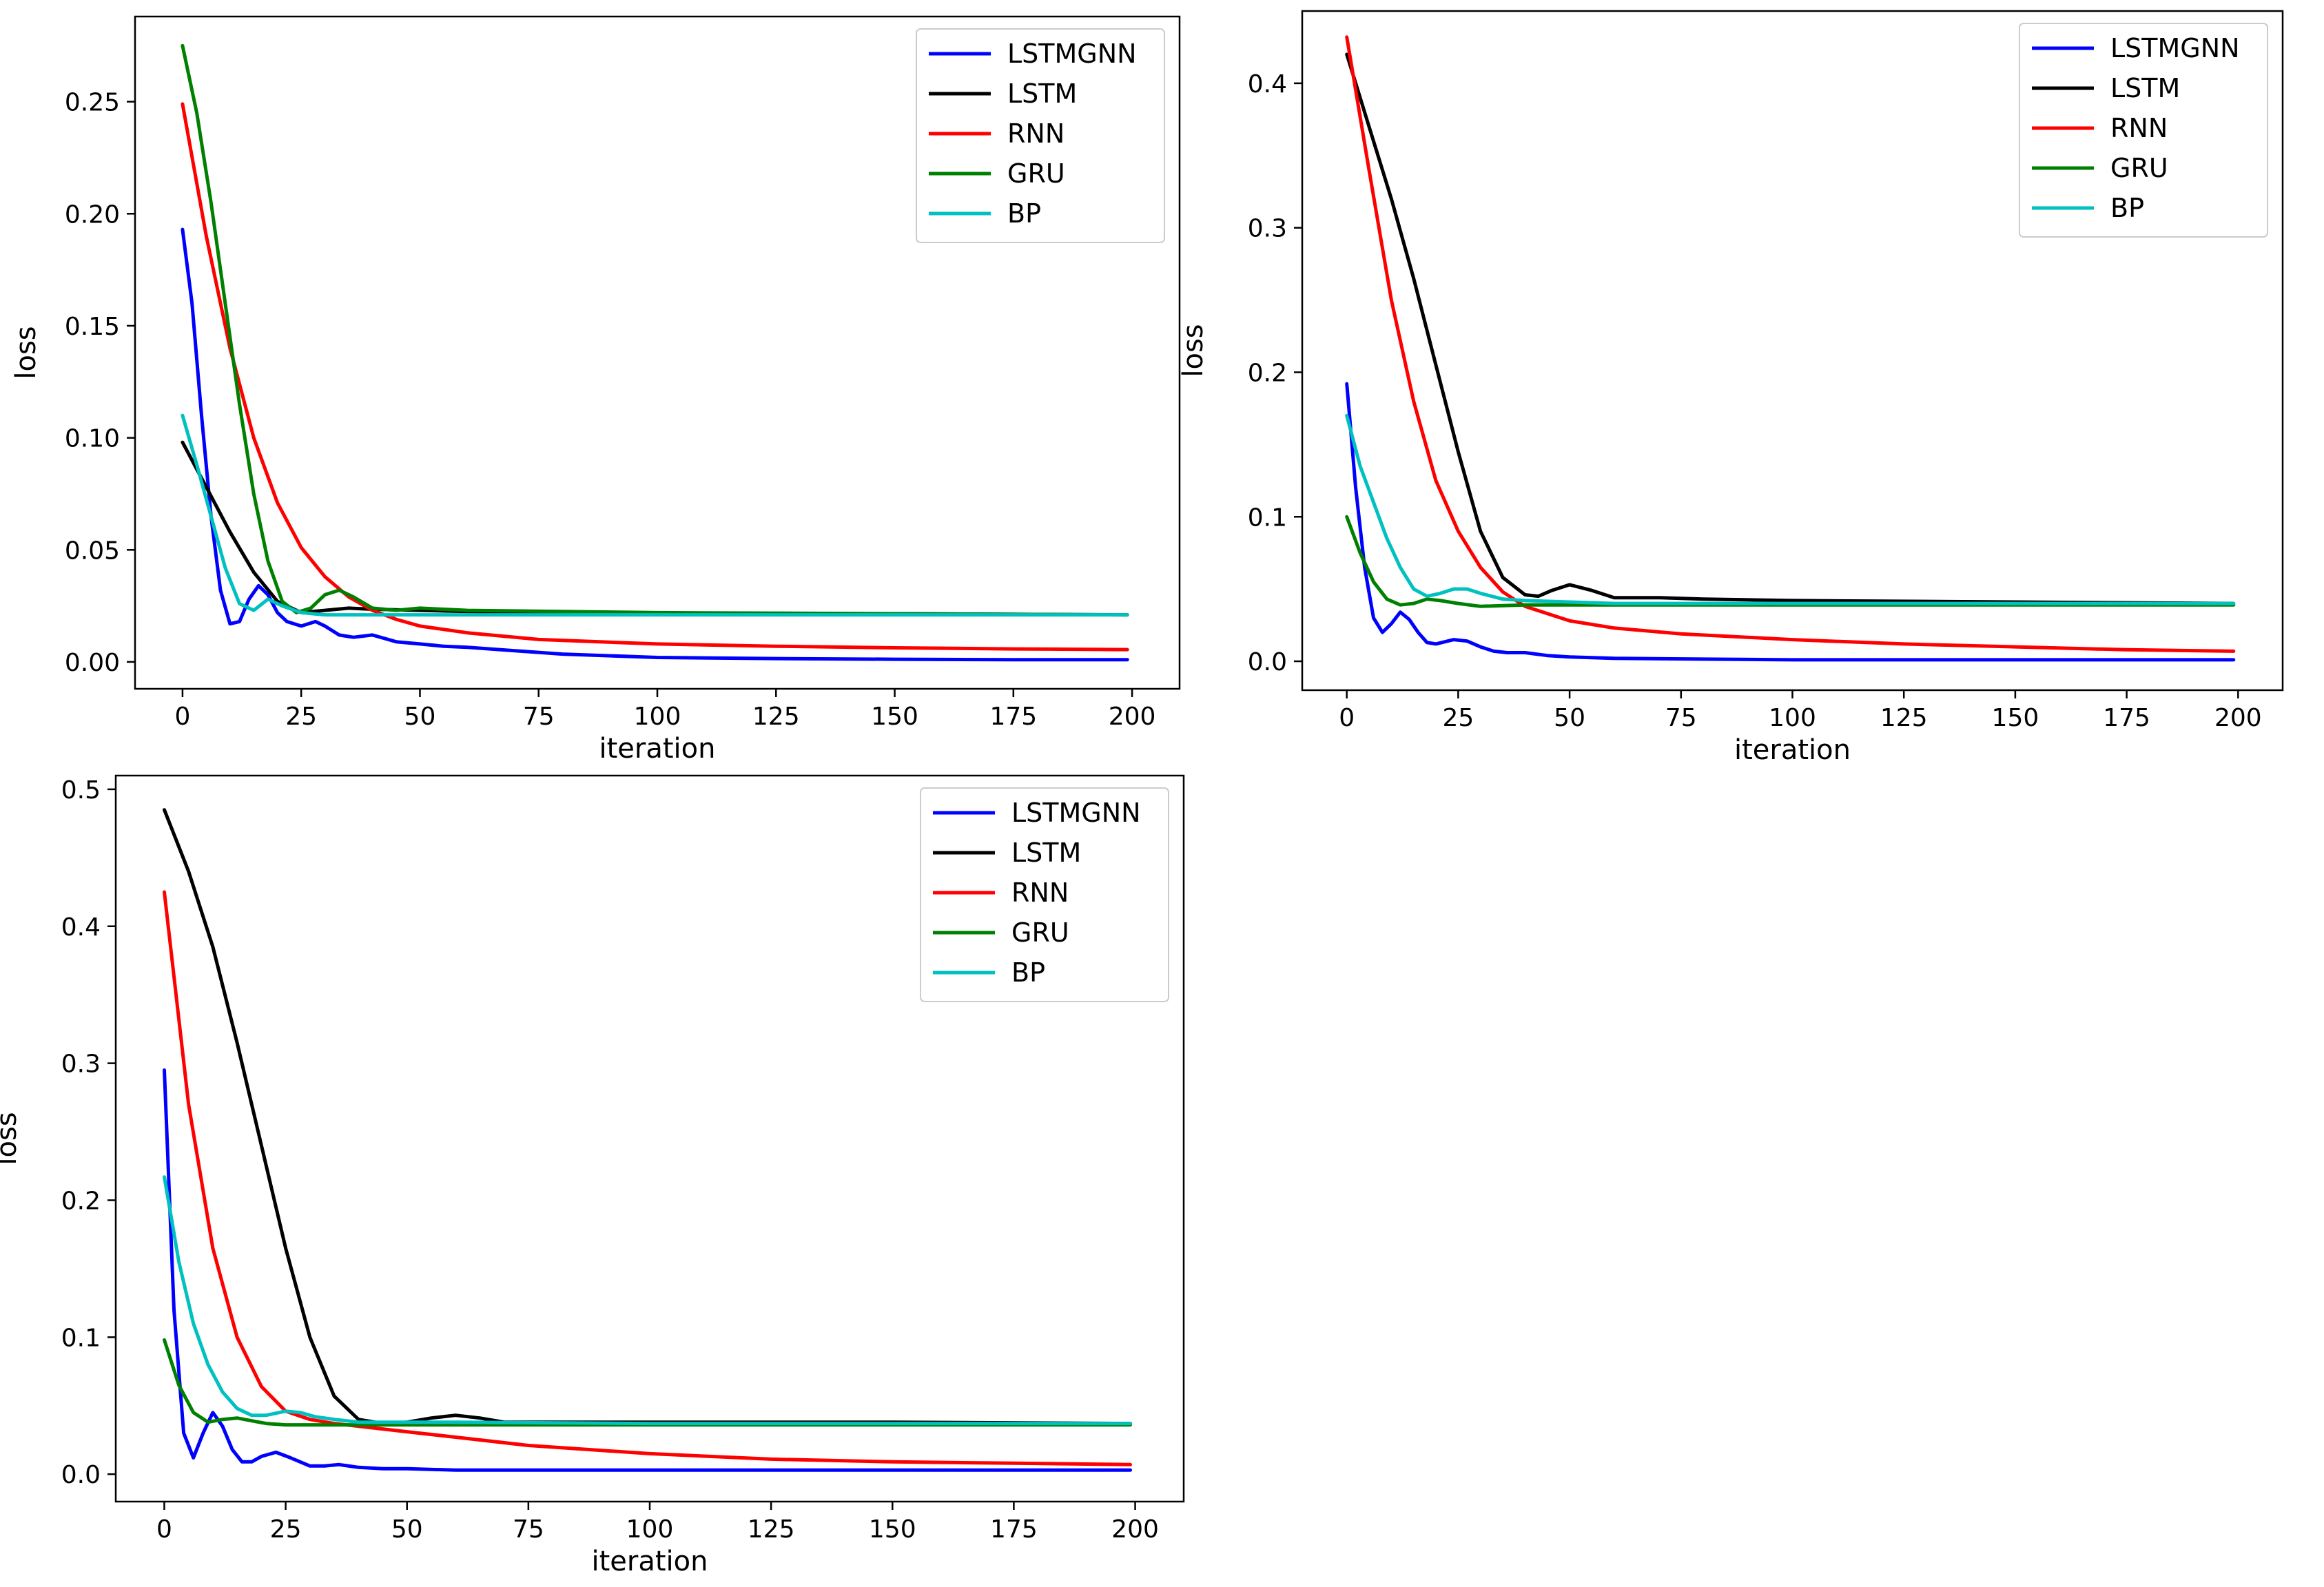 Image resolution: width=2324 pixels, height=1587 pixels. Describe the element at coordinates (92, 215) in the screenshot. I see `y-tick-label: 0.20` at that location.